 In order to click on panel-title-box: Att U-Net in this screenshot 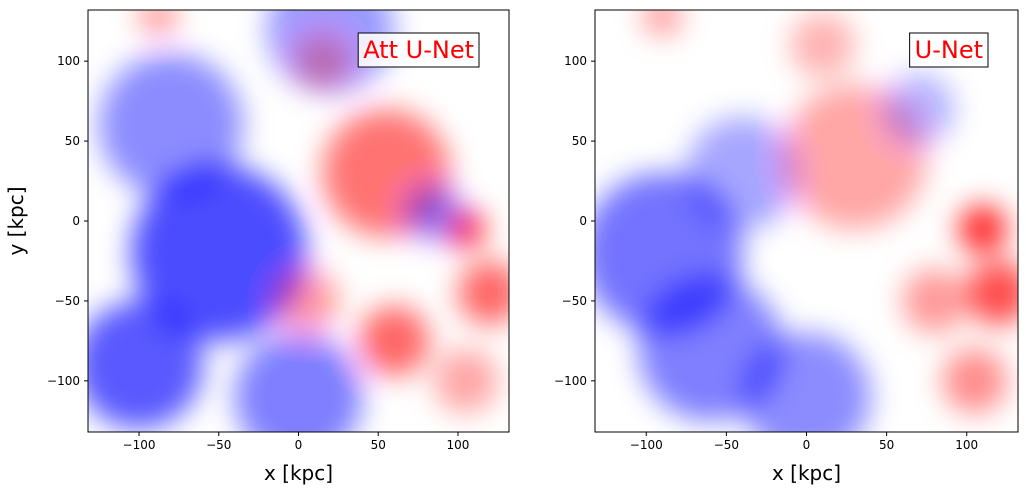, I will do `click(418, 50)`.